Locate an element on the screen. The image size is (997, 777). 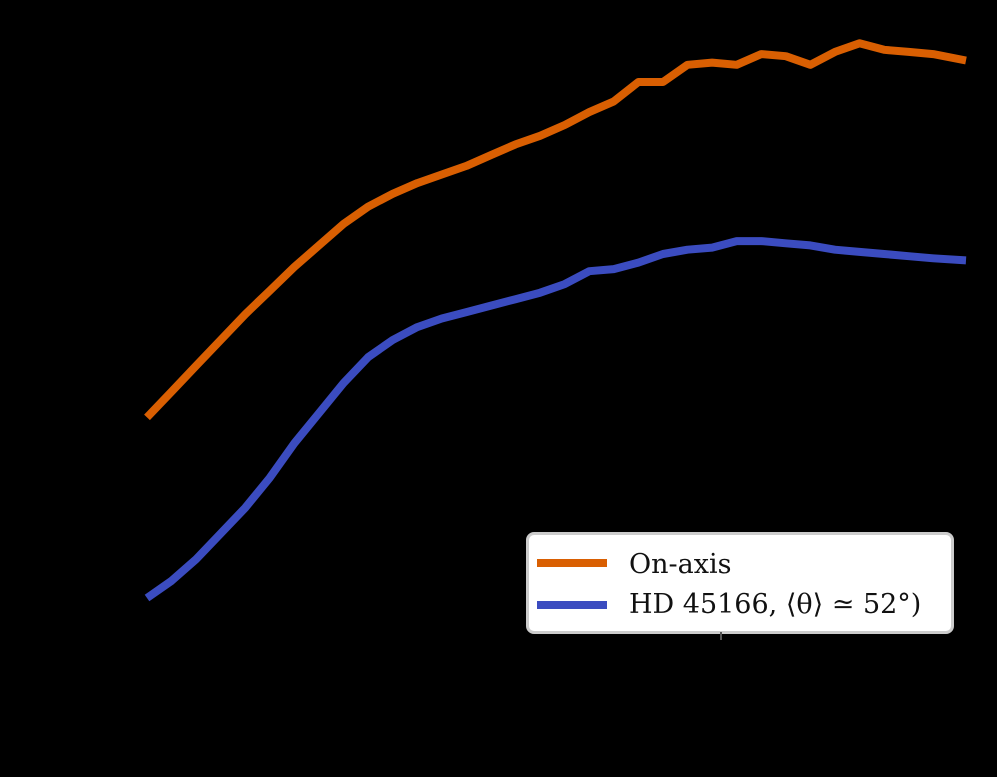
x-axis-tick is located at coordinates (721, 636).